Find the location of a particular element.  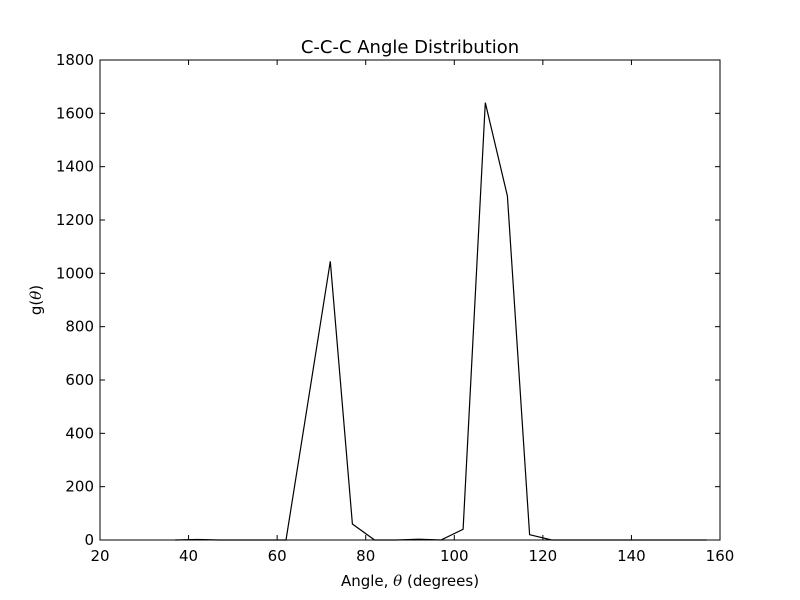

x-tick-label: 80 is located at coordinates (365, 556).